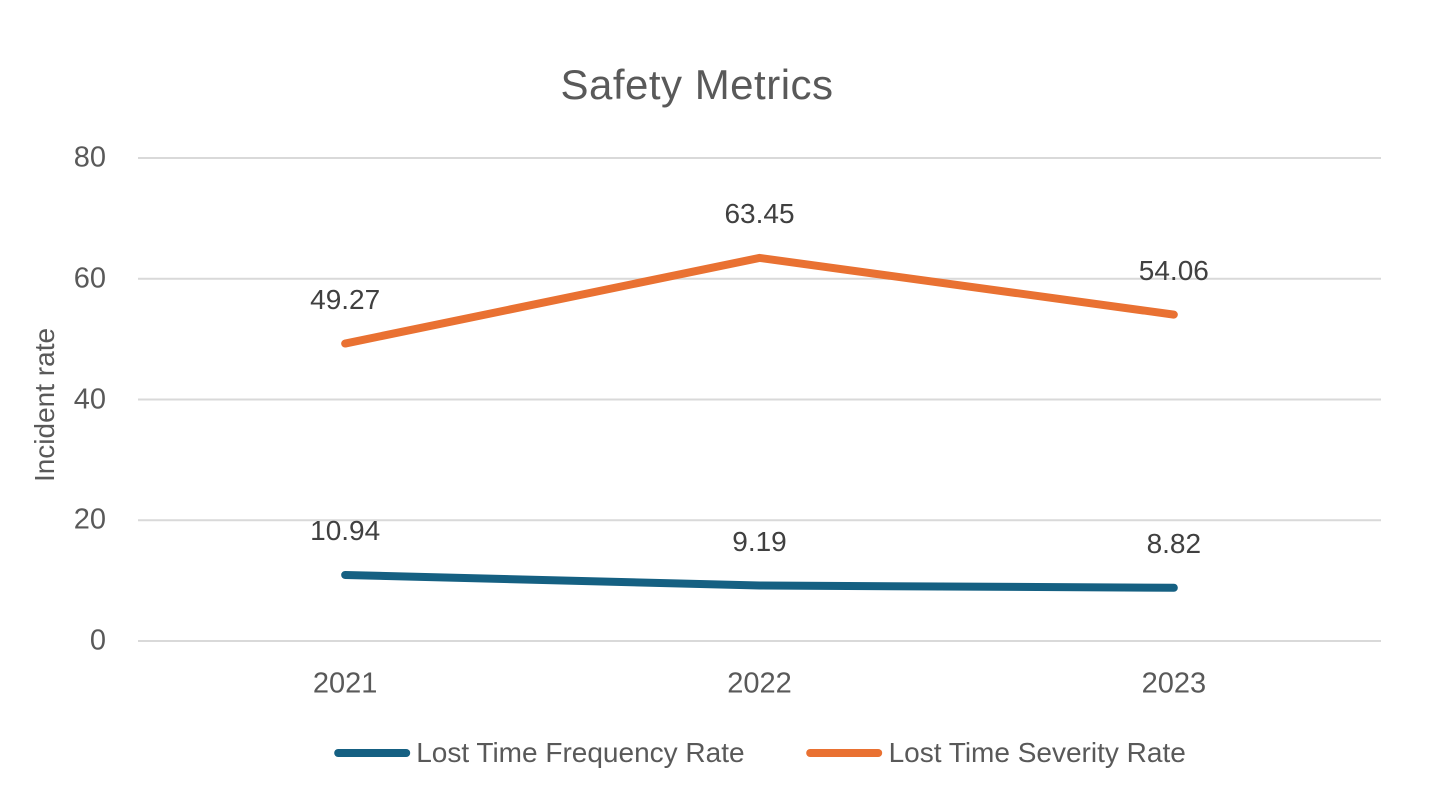 This screenshot has width=1439, height=808. Describe the element at coordinates (580, 752) in the screenshot. I see `legend-label: Lost Time Frequency Rate` at that location.